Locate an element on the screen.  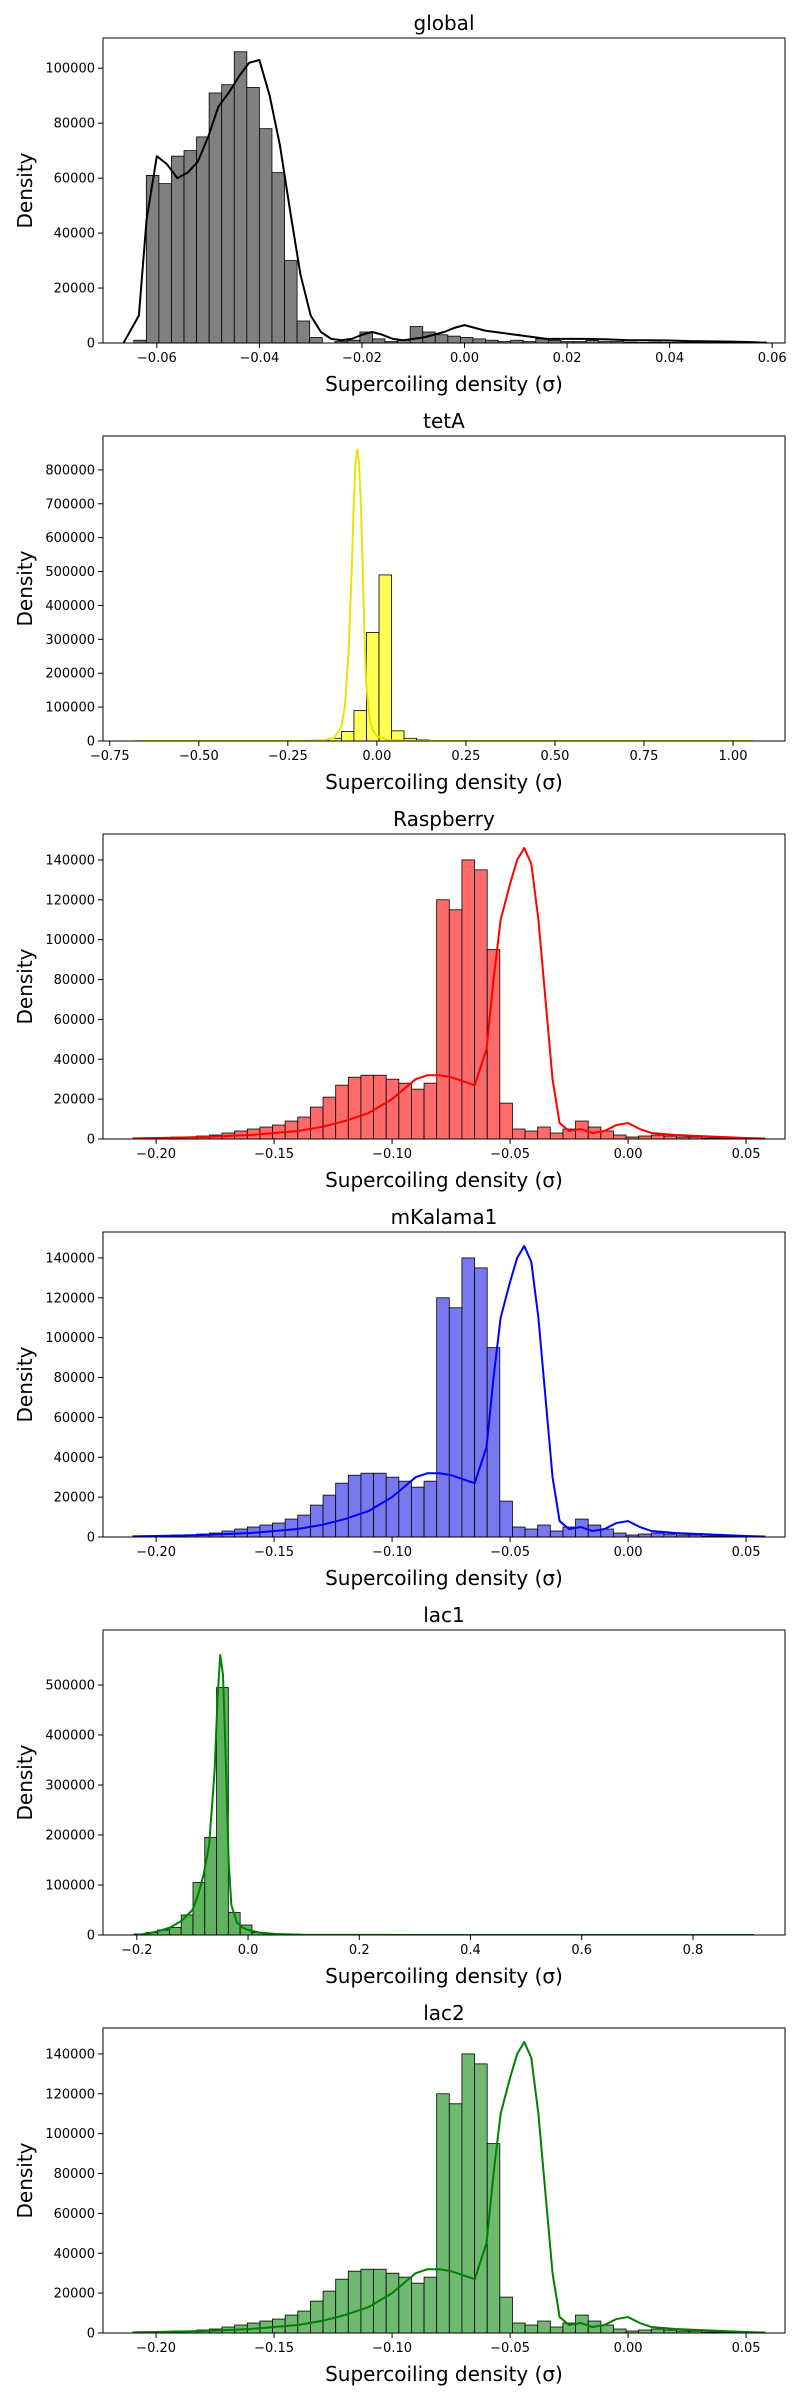
x-tick-label: −0.10 is located at coordinates (392, 1552).